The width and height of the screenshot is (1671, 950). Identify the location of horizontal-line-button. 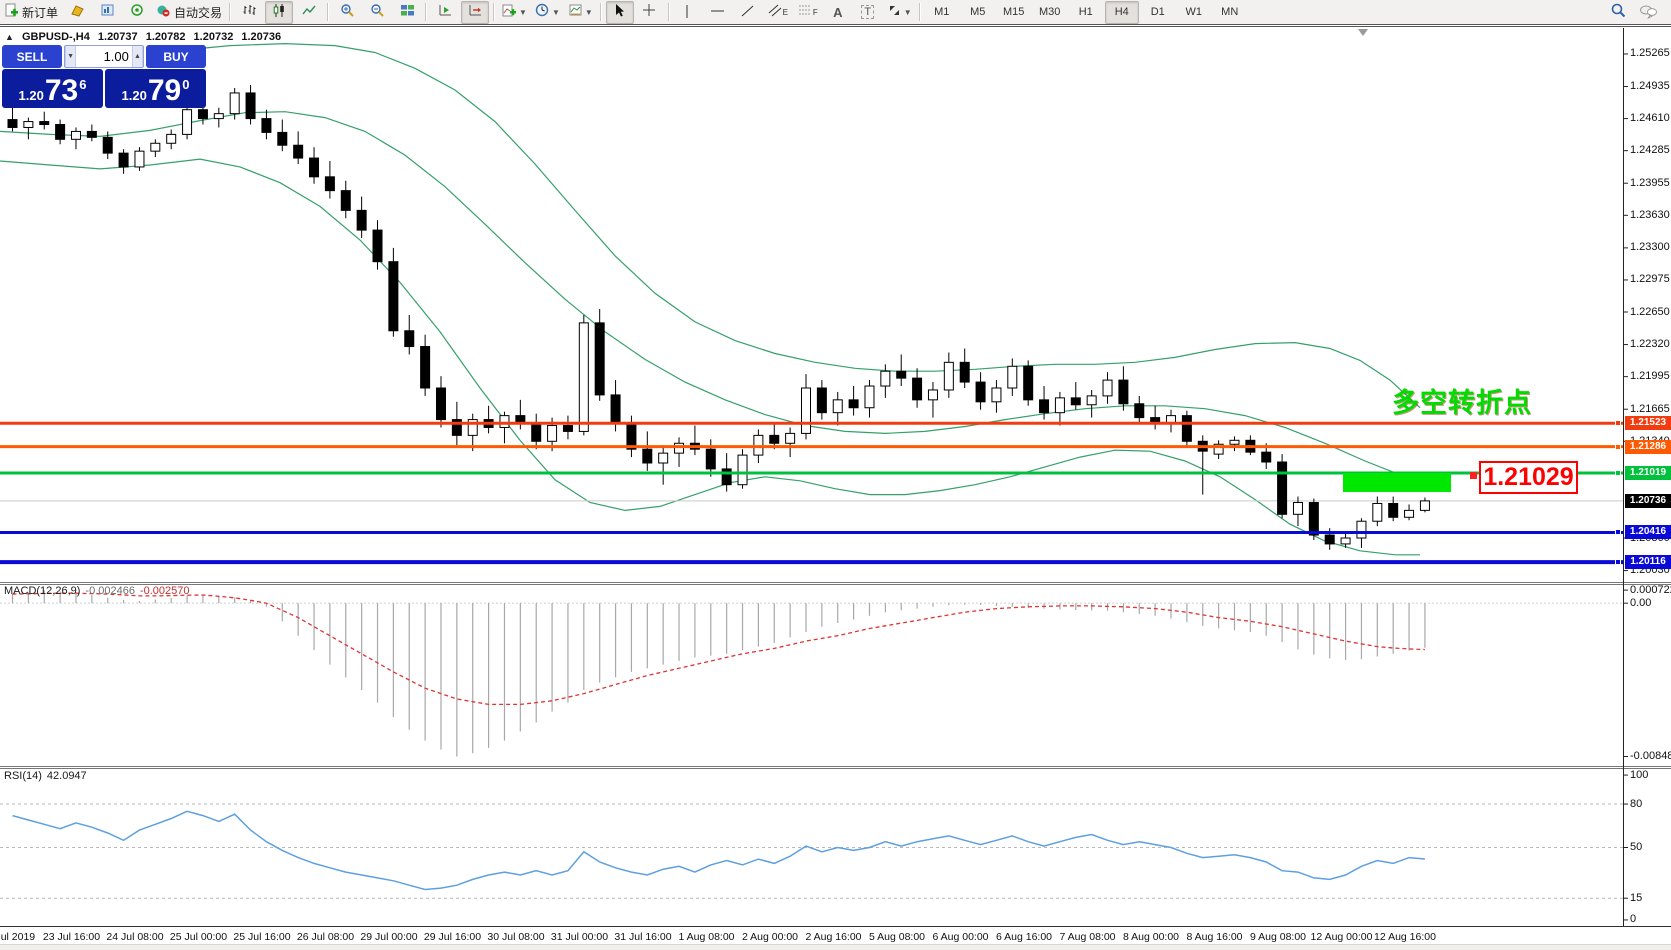
(718, 12).